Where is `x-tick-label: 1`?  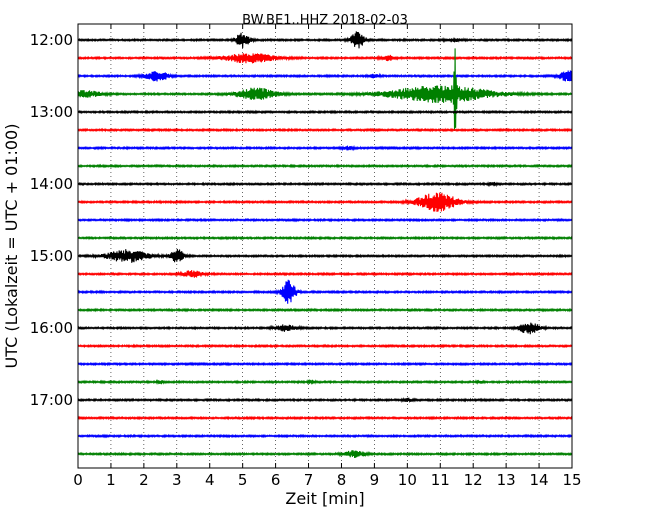 x-tick-label: 1 is located at coordinates (111, 480).